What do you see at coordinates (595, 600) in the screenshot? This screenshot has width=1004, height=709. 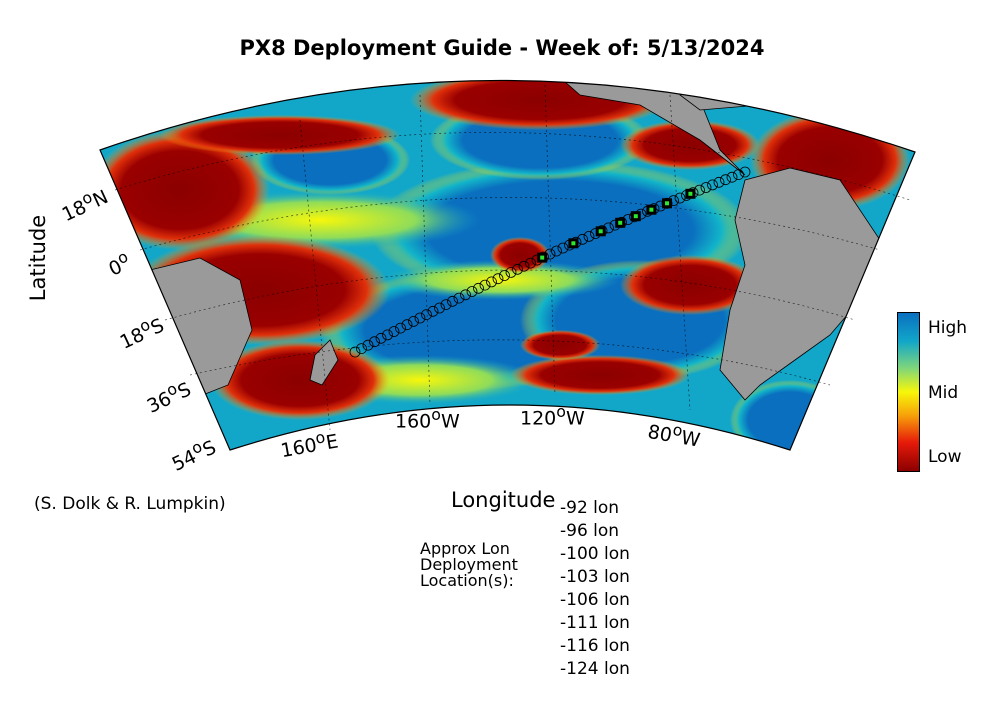 I see `deployment-location: -106 lon` at bounding box center [595, 600].